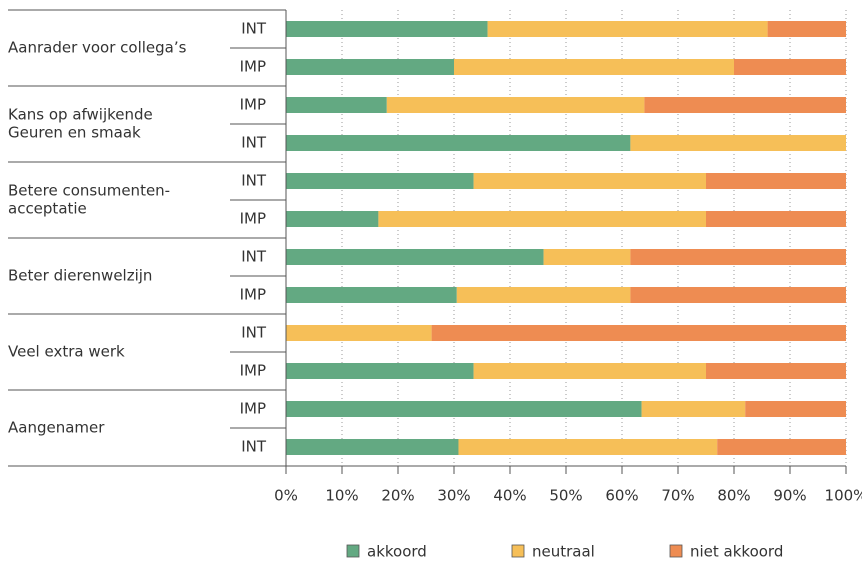 This screenshot has width=862, height=575. What do you see at coordinates (563, 552) in the screenshot?
I see `legend-label: neutraal` at bounding box center [563, 552].